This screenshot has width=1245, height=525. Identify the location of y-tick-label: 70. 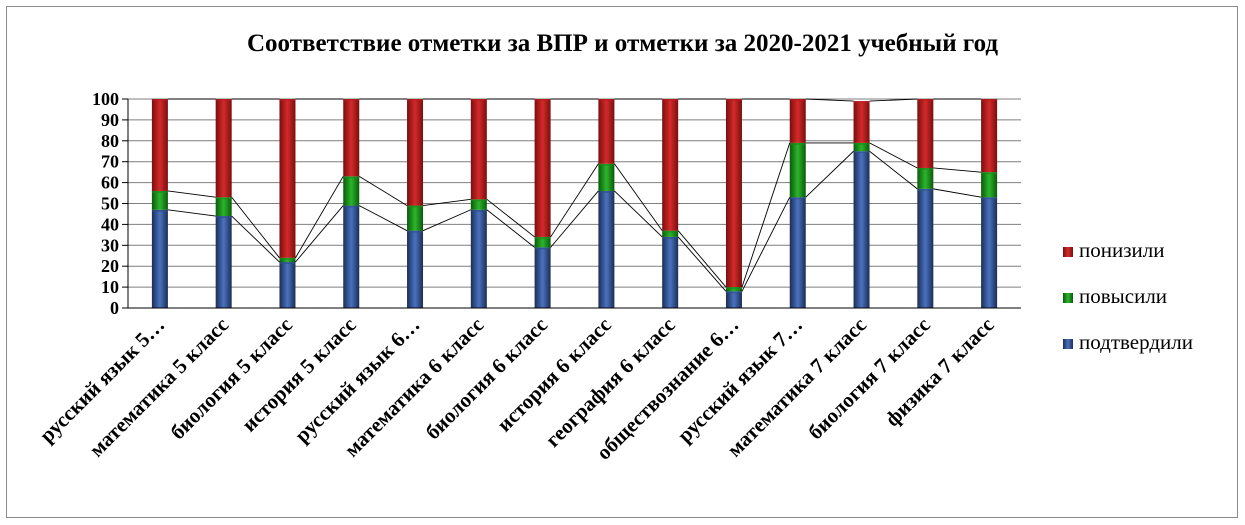
(110, 162).